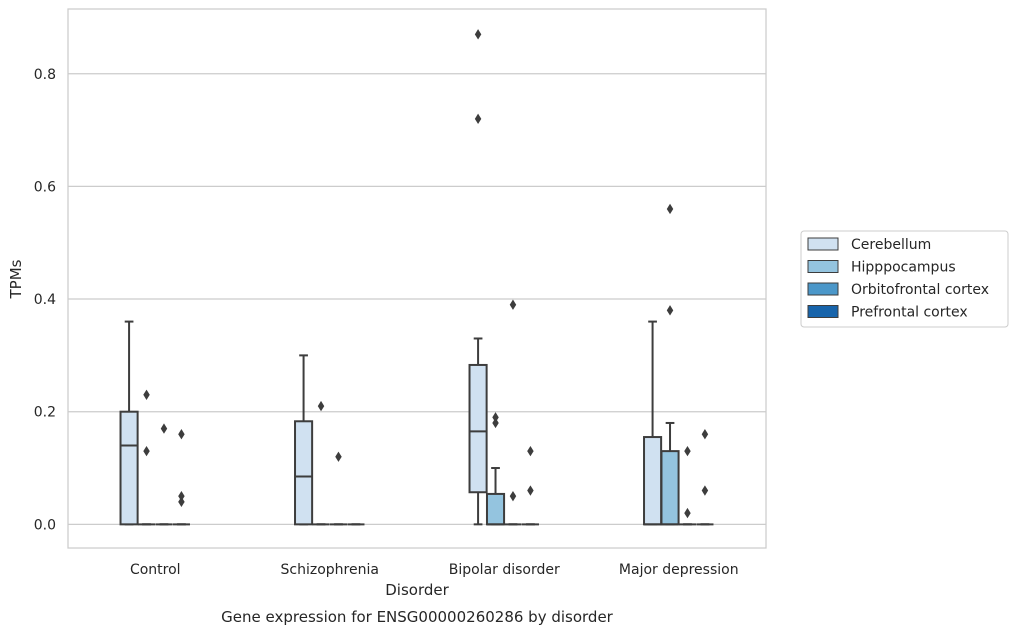 The height and width of the screenshot is (634, 1018). Describe the element at coordinates (417, 590) in the screenshot. I see `x-axis-label: Disorder` at that location.